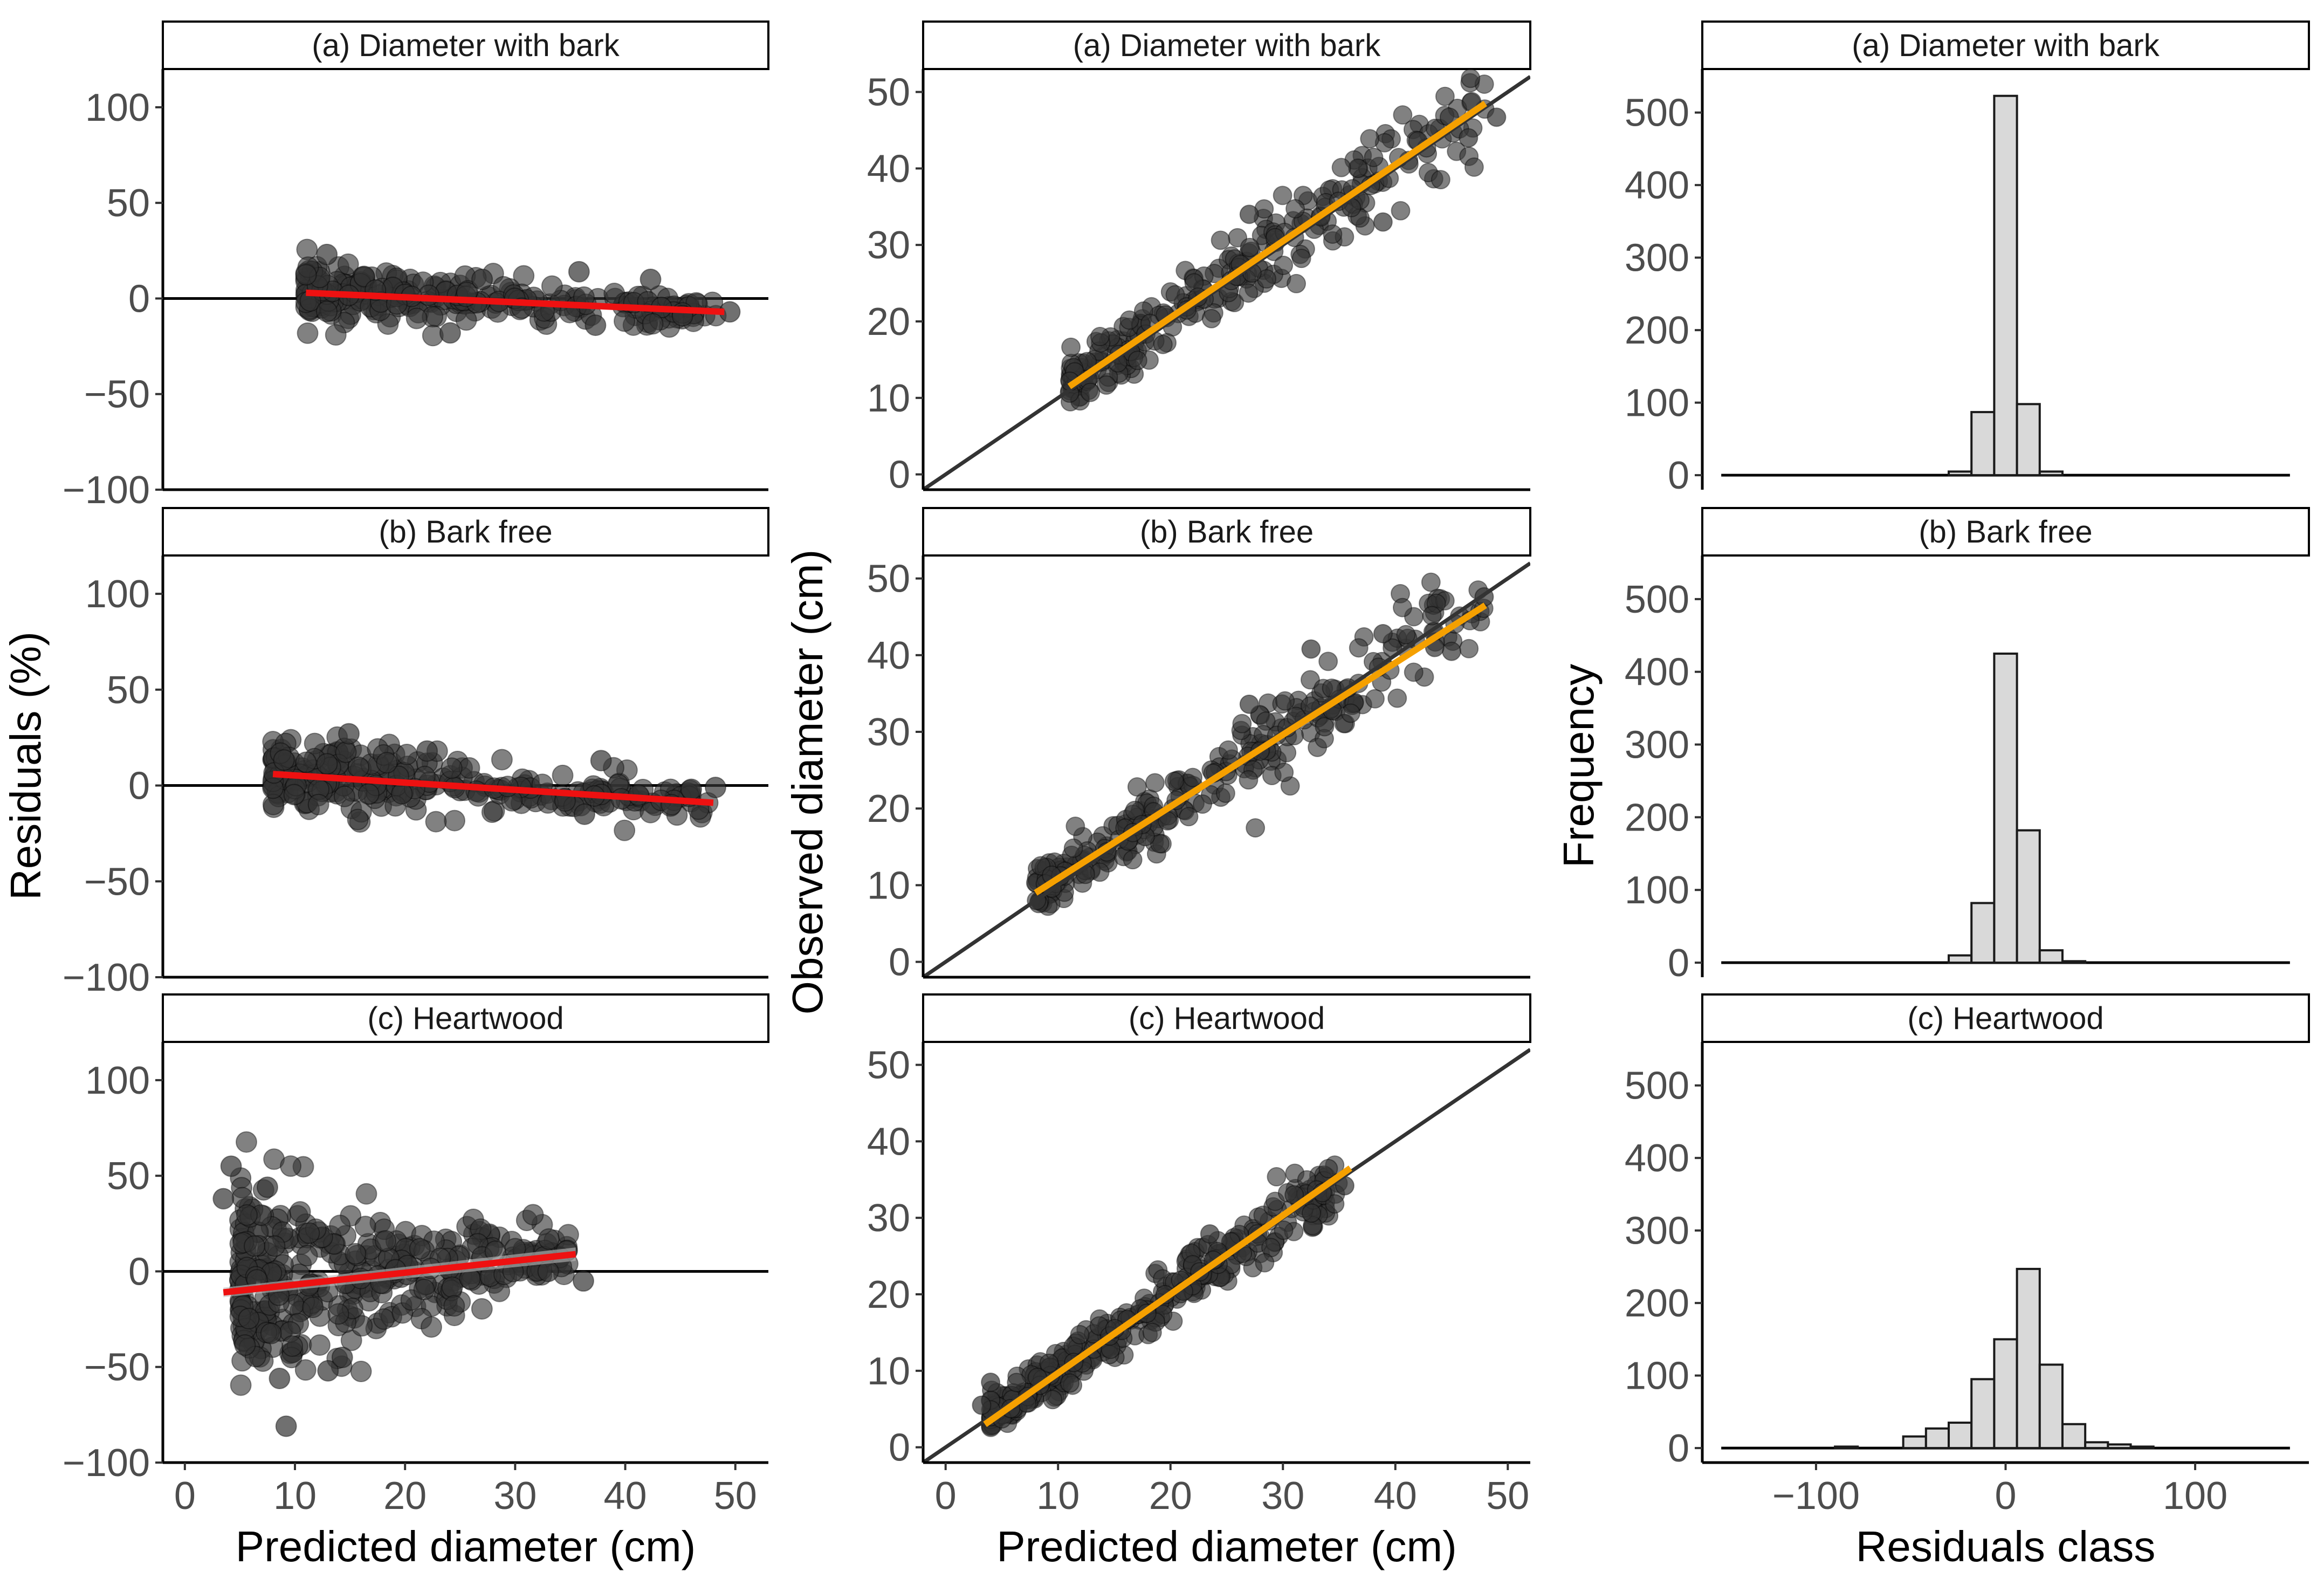 This screenshot has width=2324, height=1592. Describe the element at coordinates (106, 490) in the screenshot. I see `y-tick-label: −100` at that location.